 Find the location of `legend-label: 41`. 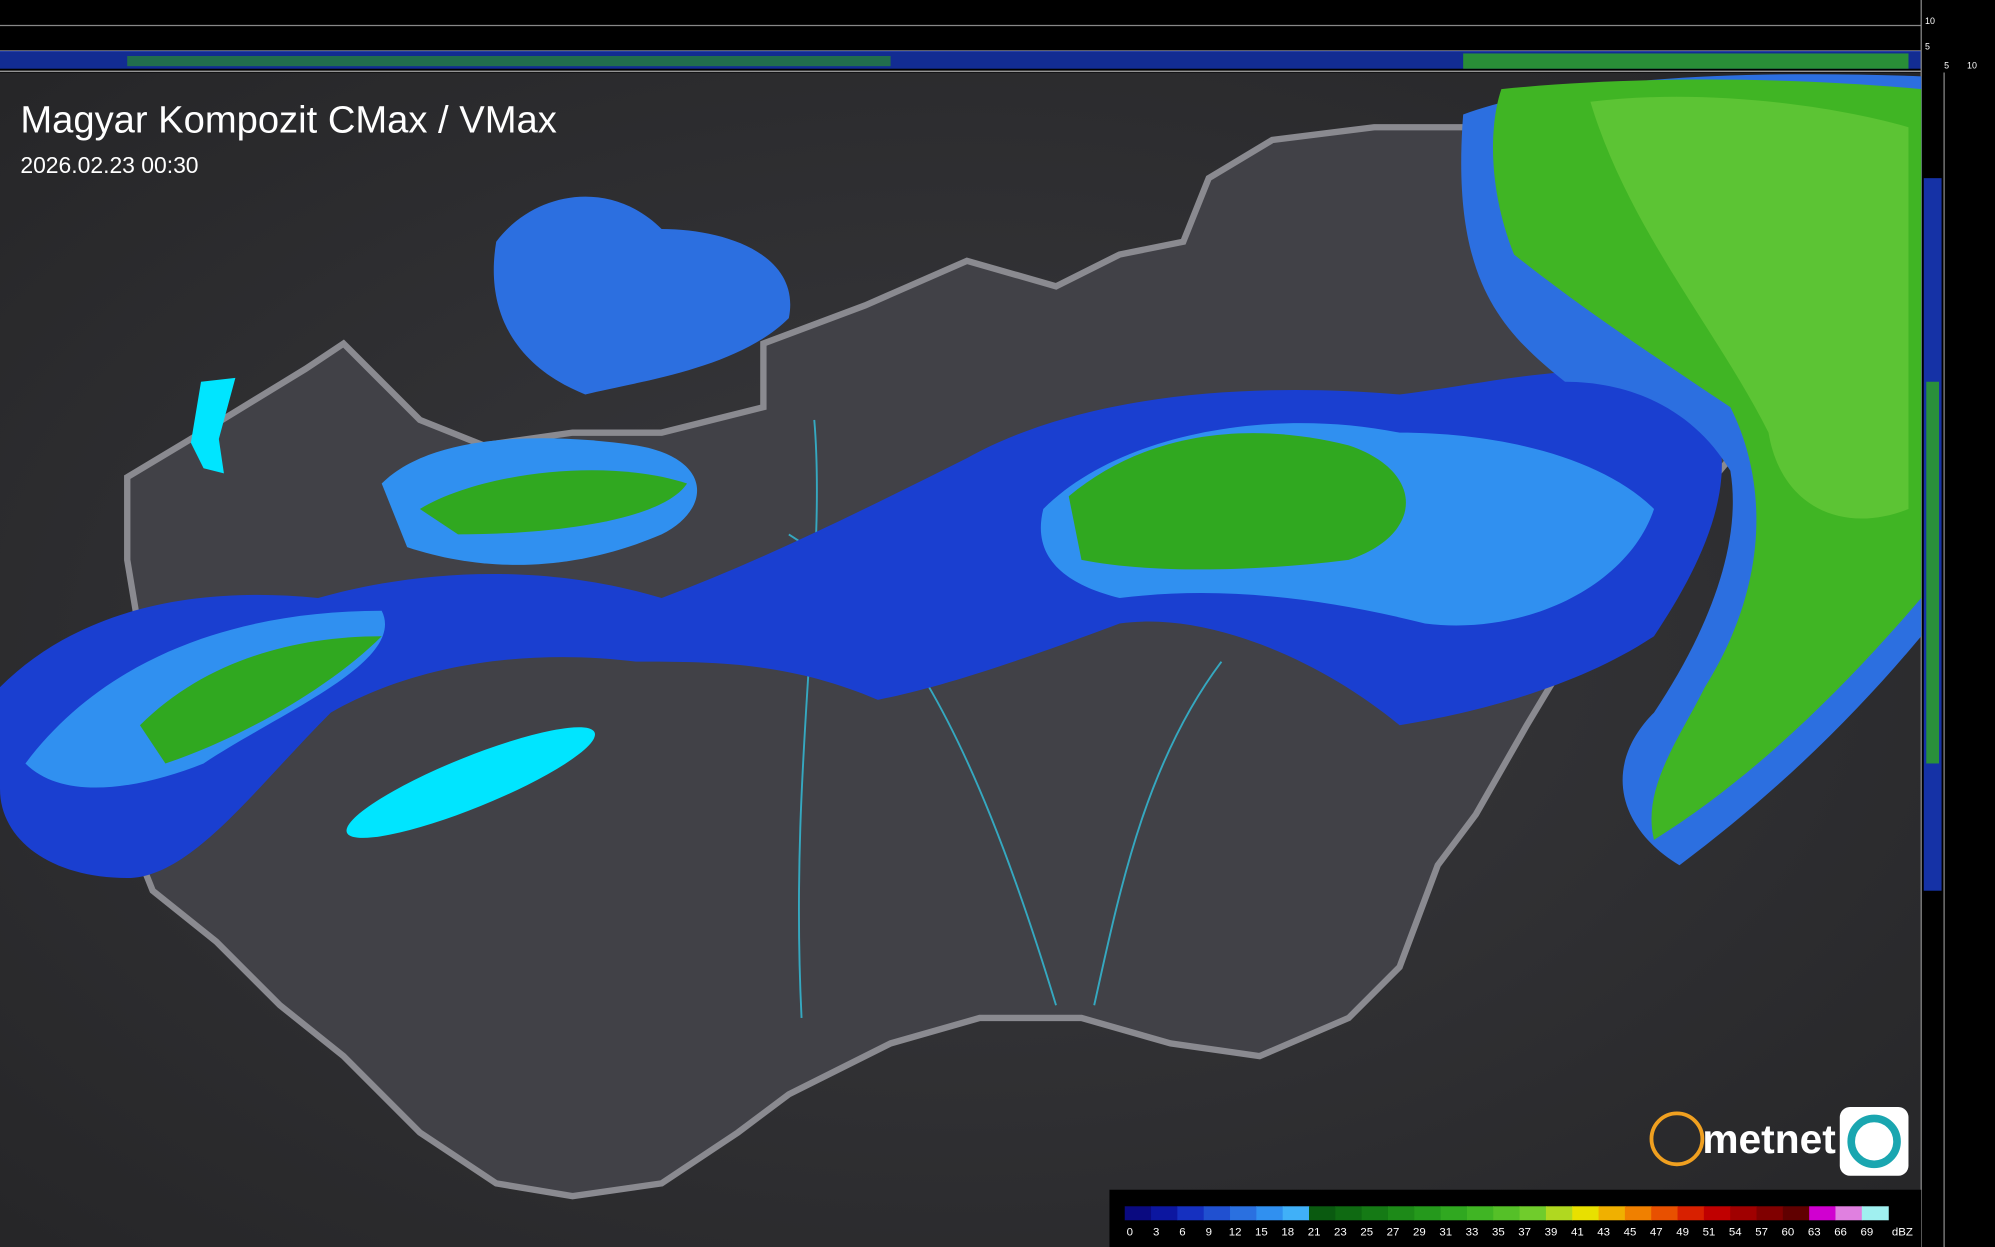

legend-label: 41 is located at coordinates (1577, 1233).